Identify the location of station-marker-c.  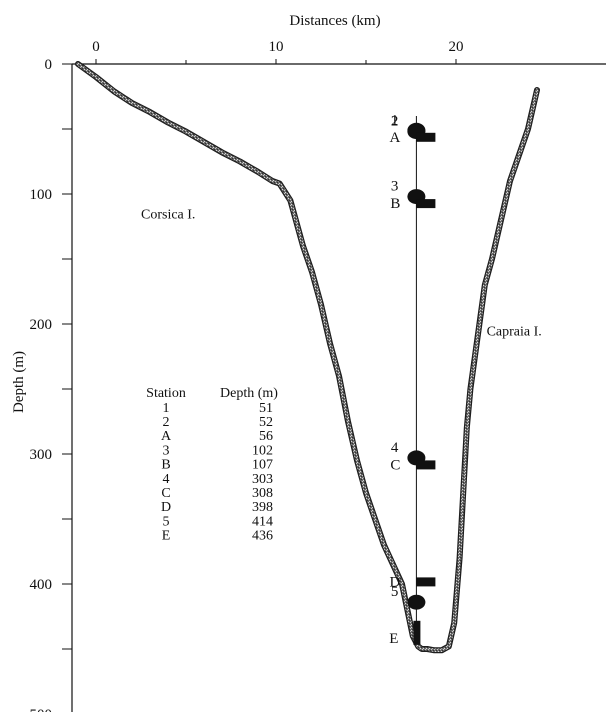
(426, 465).